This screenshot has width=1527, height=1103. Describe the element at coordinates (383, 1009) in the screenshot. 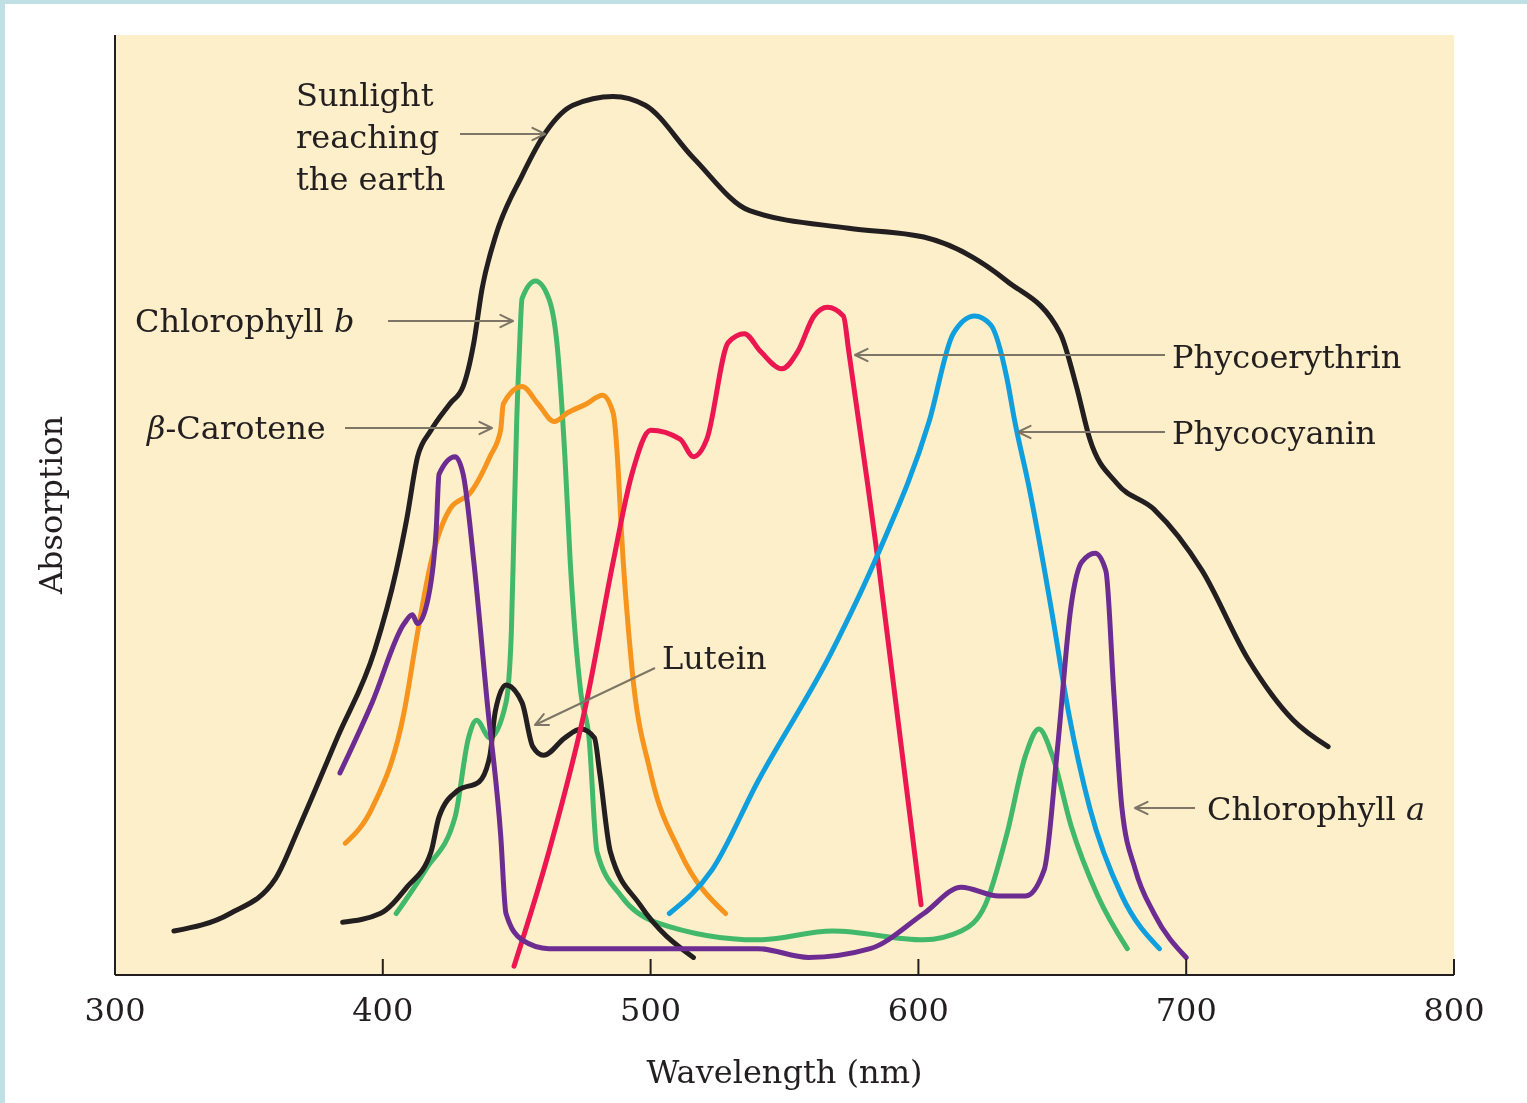

I see `x-tick-label: 400` at that location.